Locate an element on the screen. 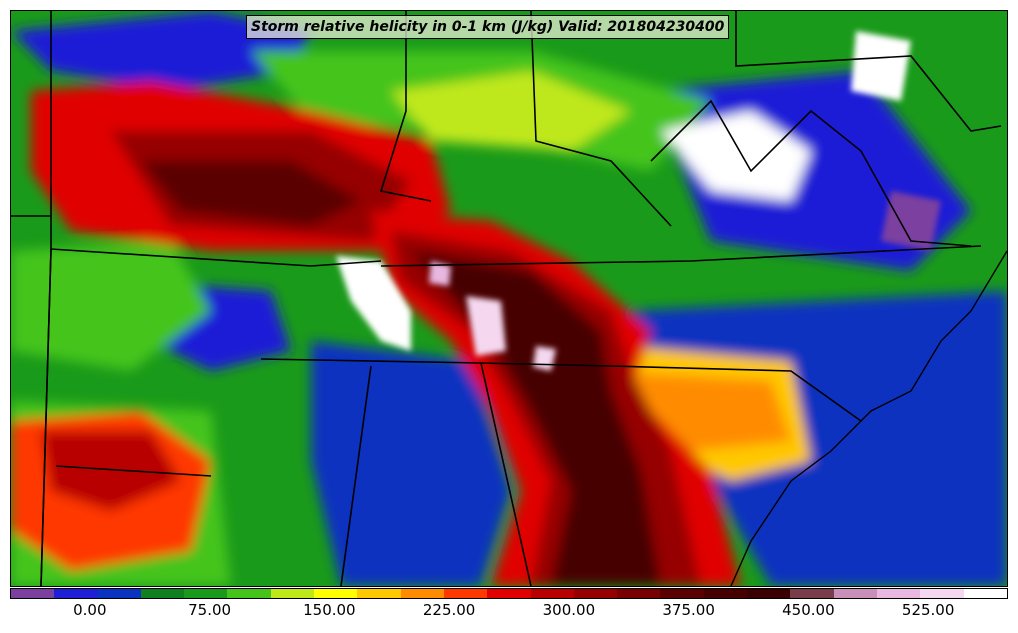 The image size is (1018, 633). colorbar-tick-label: 150.00 is located at coordinates (329, 610).